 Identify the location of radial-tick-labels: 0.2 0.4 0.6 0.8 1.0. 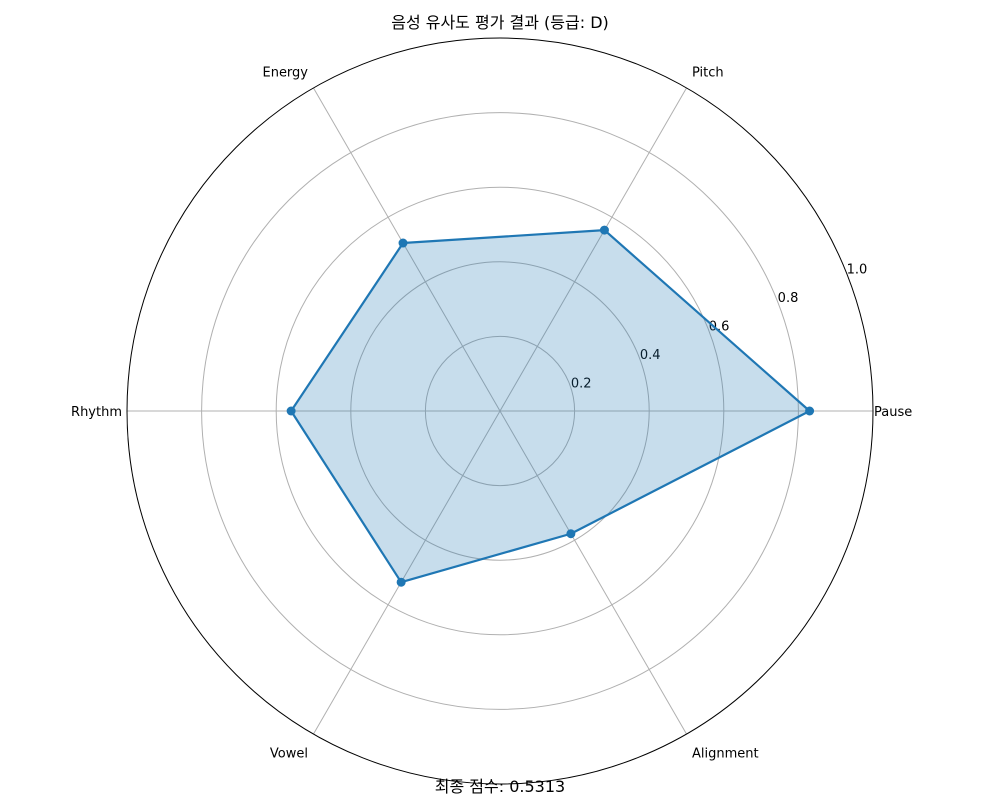
(719, 326).